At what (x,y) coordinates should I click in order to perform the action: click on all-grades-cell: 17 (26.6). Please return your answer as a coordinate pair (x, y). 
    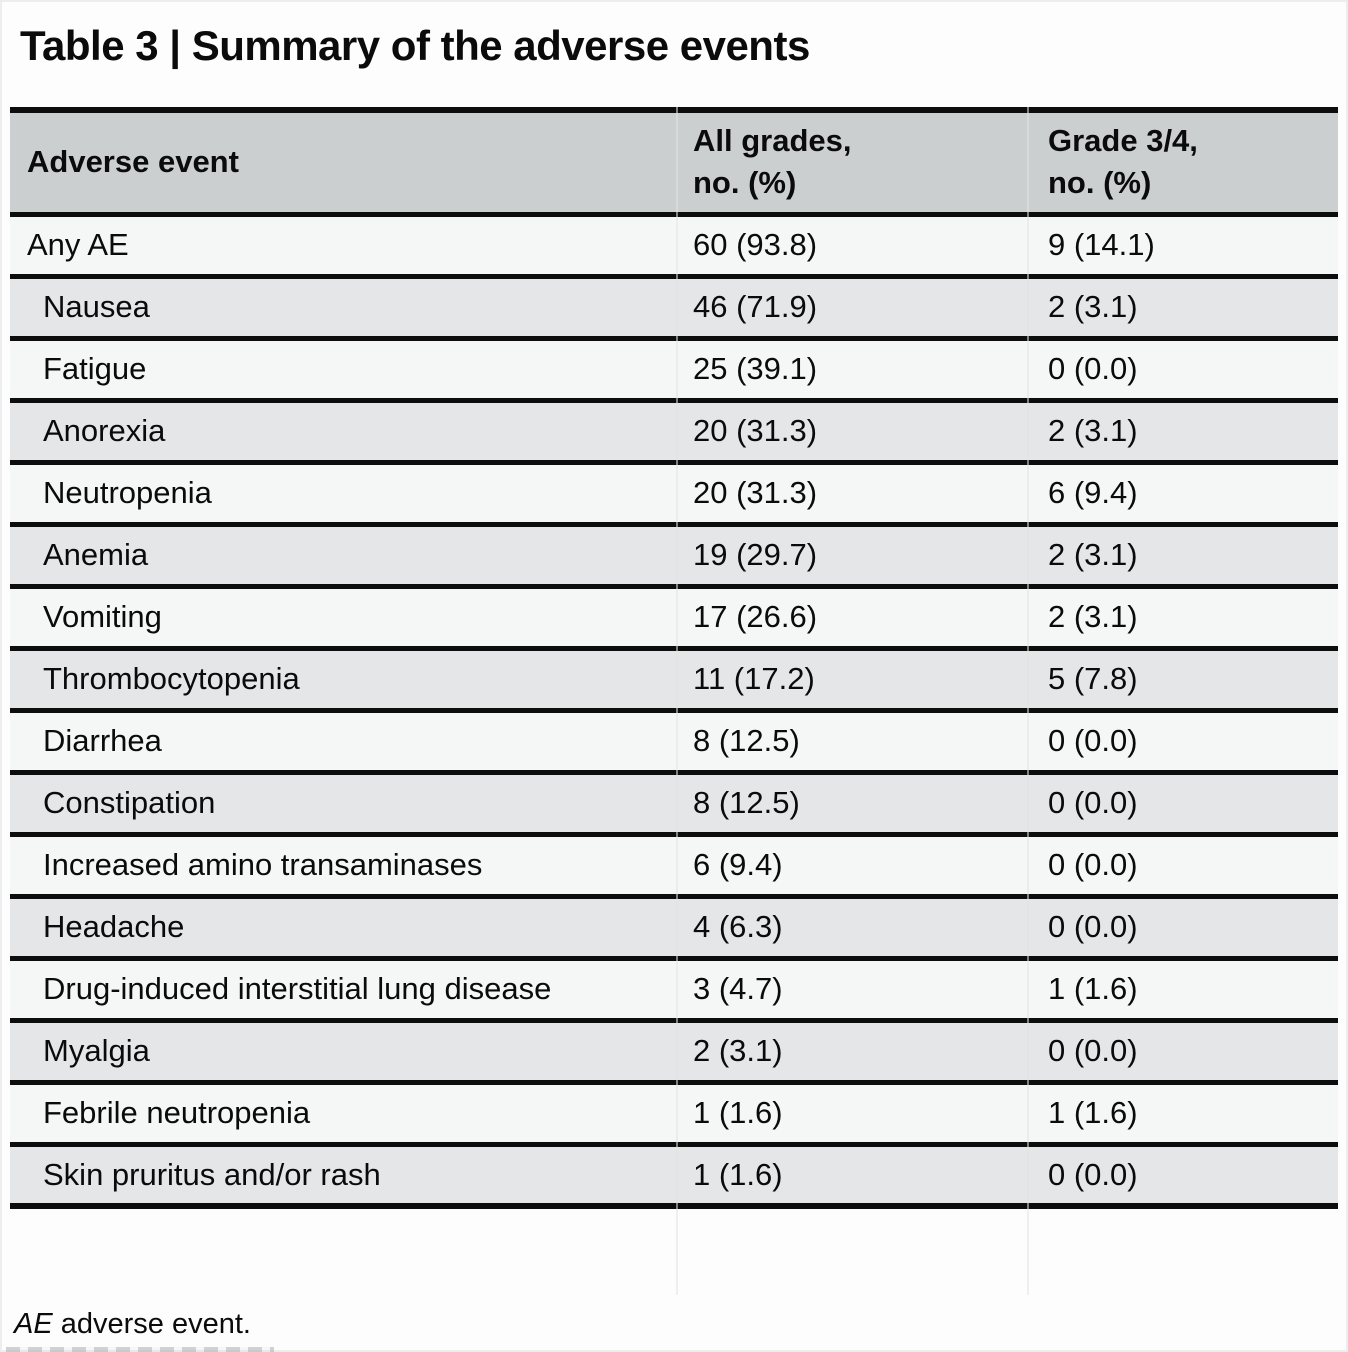
    Looking at the image, I should click on (852, 618).